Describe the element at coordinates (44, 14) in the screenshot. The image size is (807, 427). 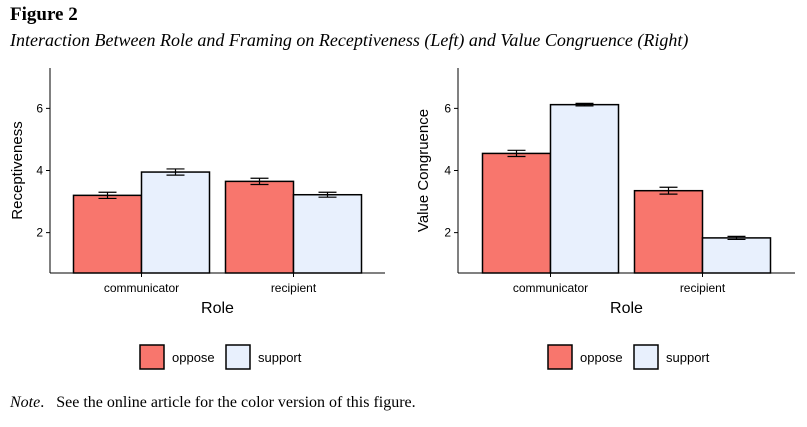
I see `figure-label: Figure 2` at that location.